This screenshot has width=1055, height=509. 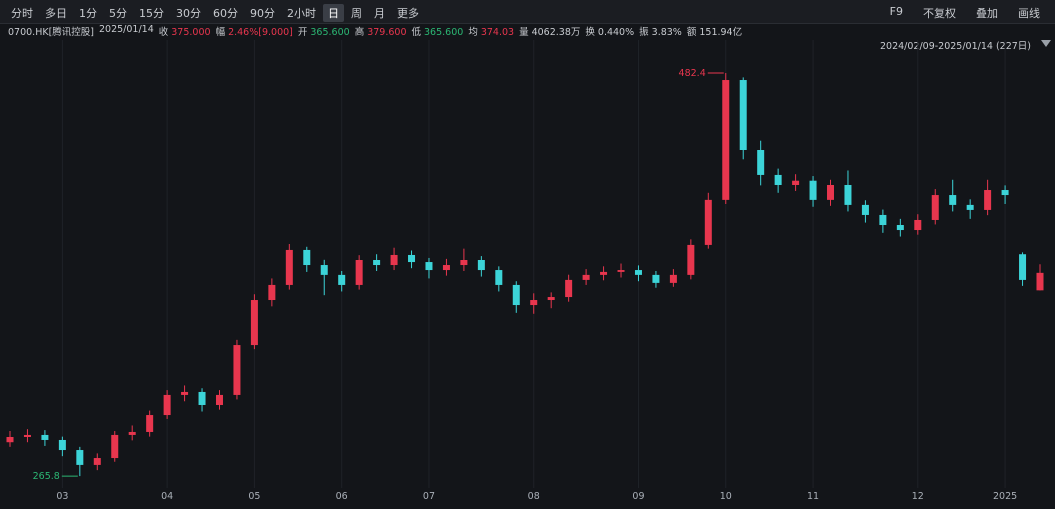 I want to click on period-tab: 2小时, so click(x=301, y=13).